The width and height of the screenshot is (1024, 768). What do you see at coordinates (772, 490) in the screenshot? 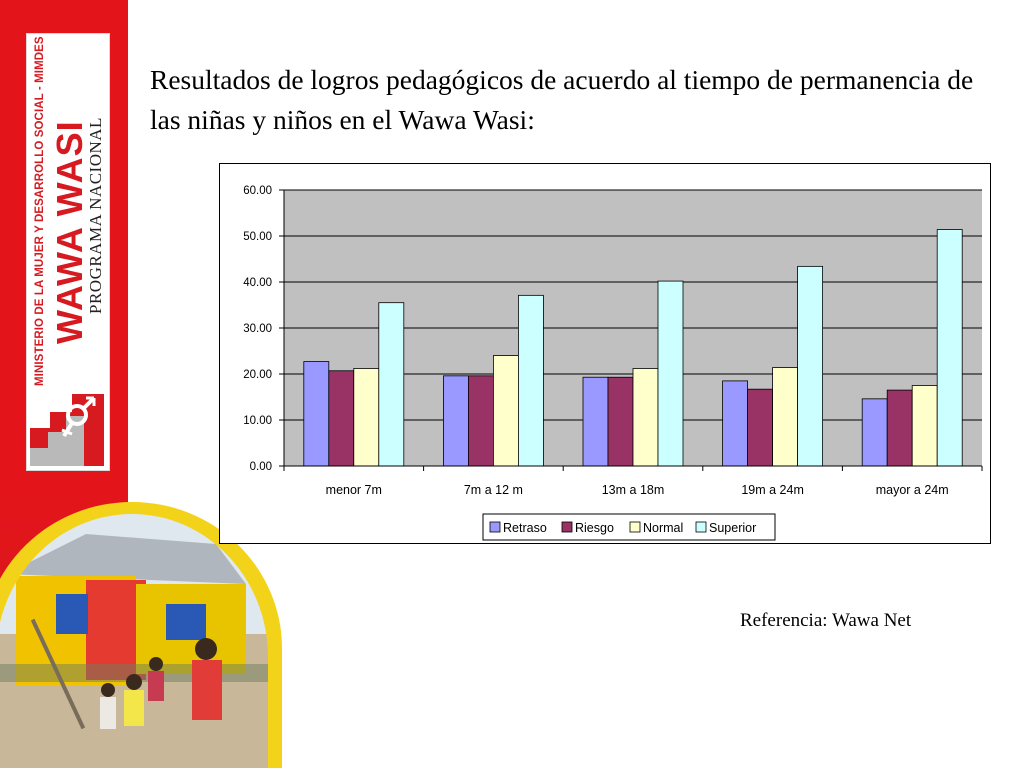
I see `x-tick-label: 19m a 24m` at bounding box center [772, 490].